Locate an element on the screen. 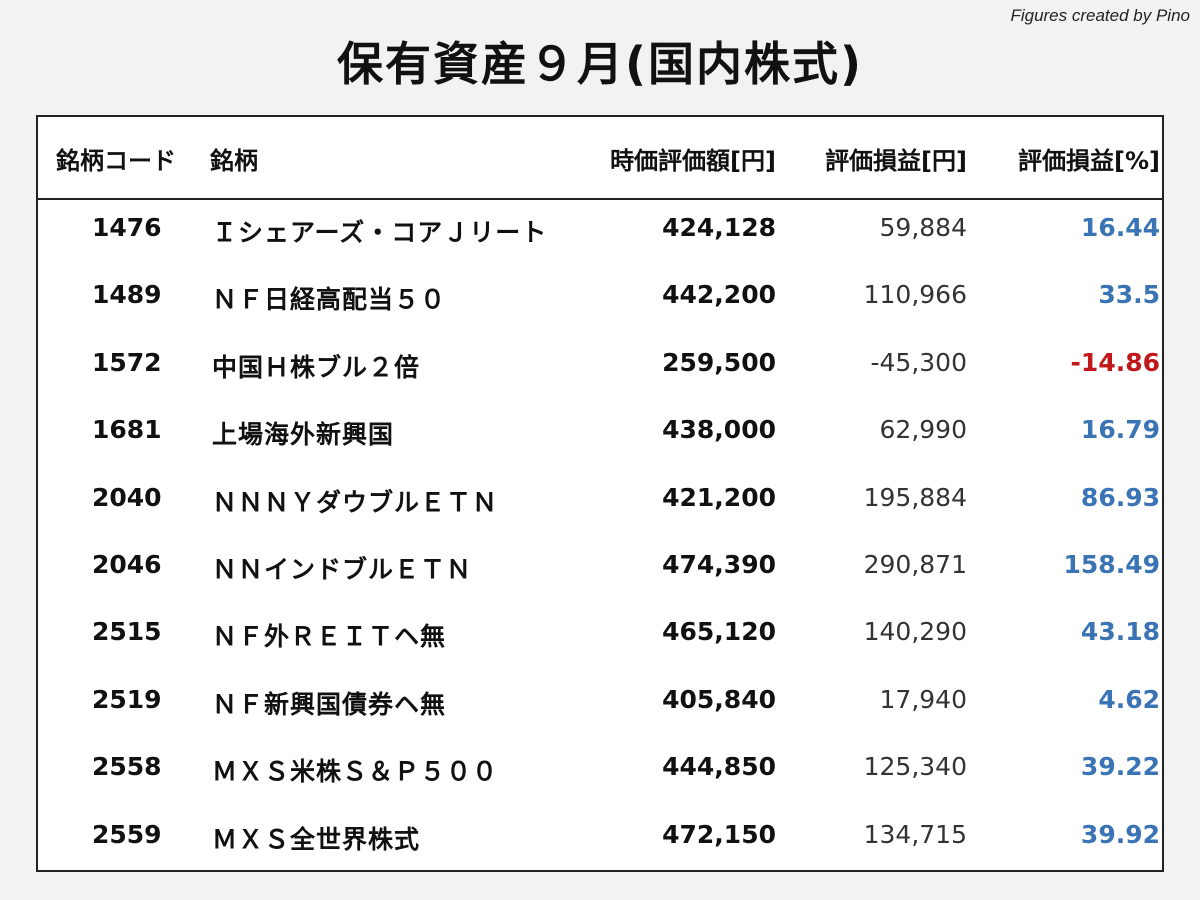 The height and width of the screenshot is (900, 1200). row-pl-yen: -45,300 is located at coordinates (919, 362).